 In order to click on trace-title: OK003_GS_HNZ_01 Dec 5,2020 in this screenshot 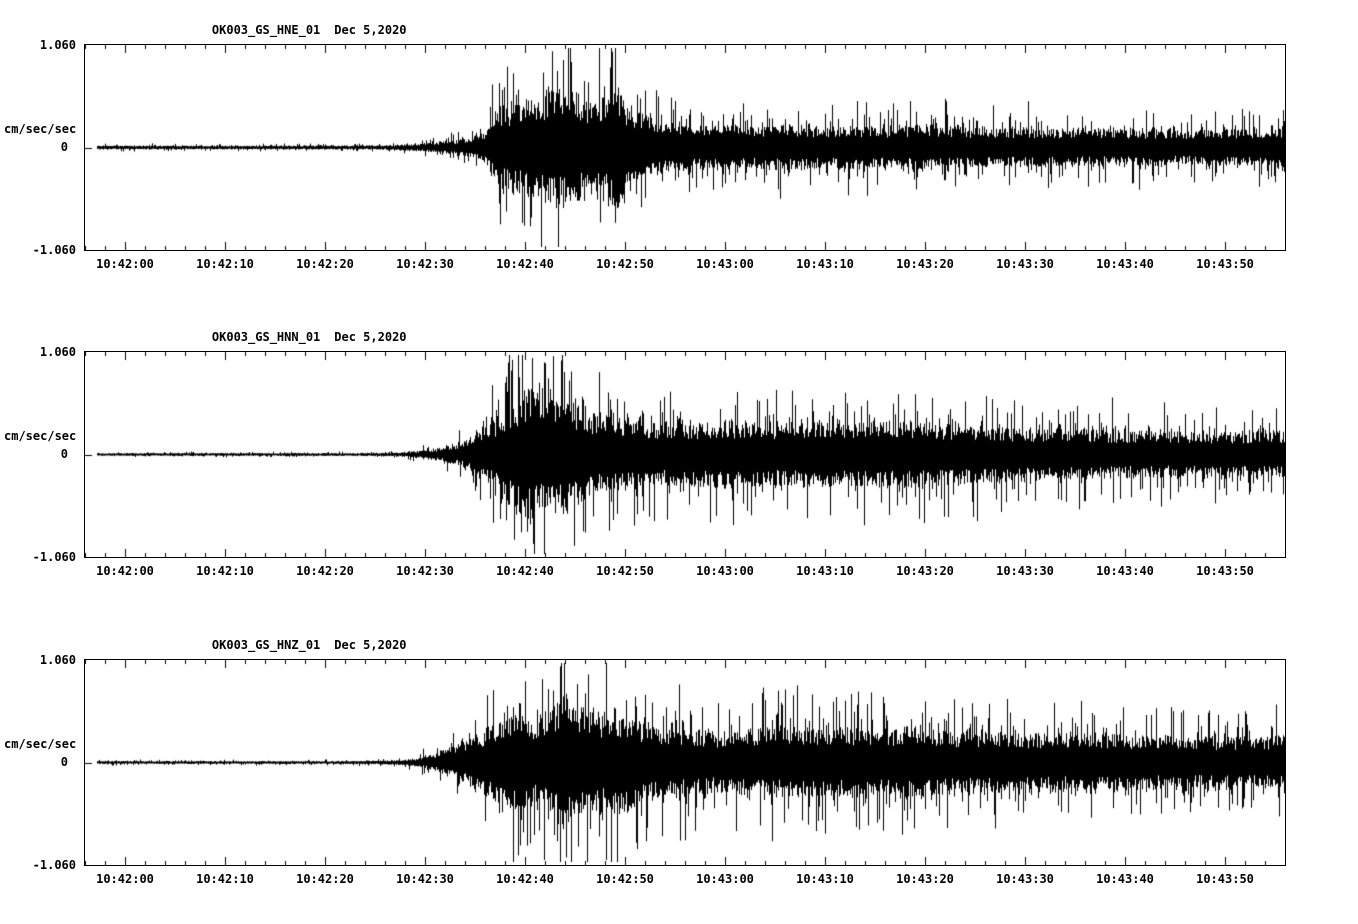, I will do `click(295, 645)`.